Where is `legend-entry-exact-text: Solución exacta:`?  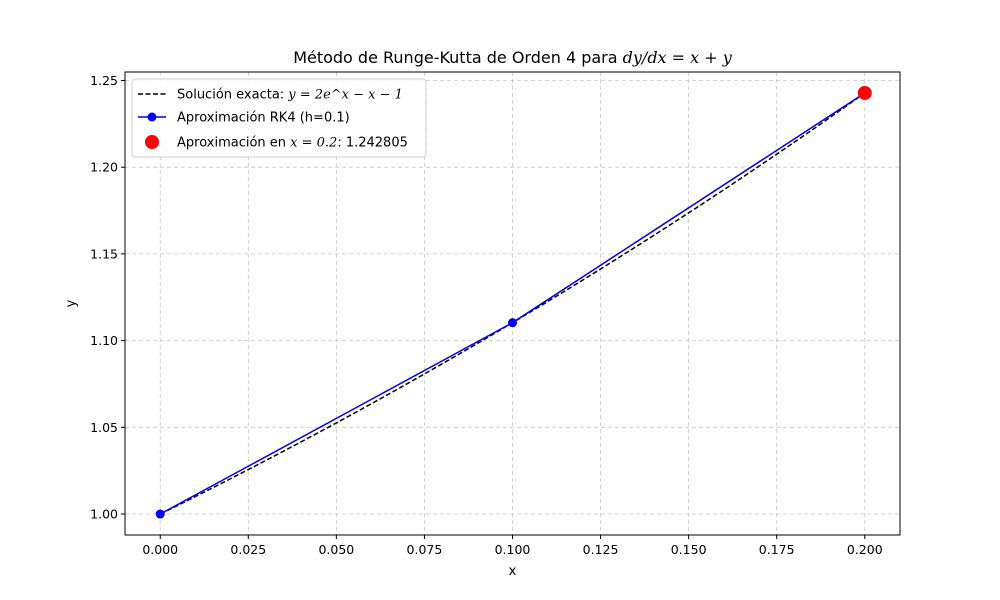
legend-entry-exact-text: Solución exacta: is located at coordinates (232, 95).